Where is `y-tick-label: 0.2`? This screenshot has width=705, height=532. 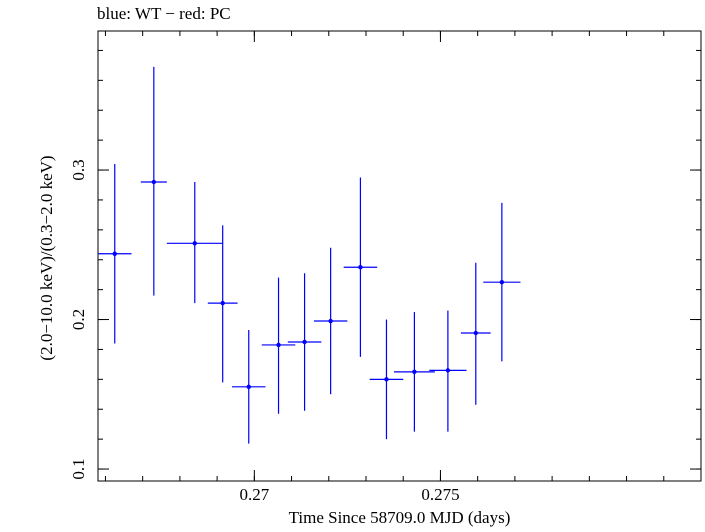
y-tick-label: 0.2 is located at coordinates (78, 319).